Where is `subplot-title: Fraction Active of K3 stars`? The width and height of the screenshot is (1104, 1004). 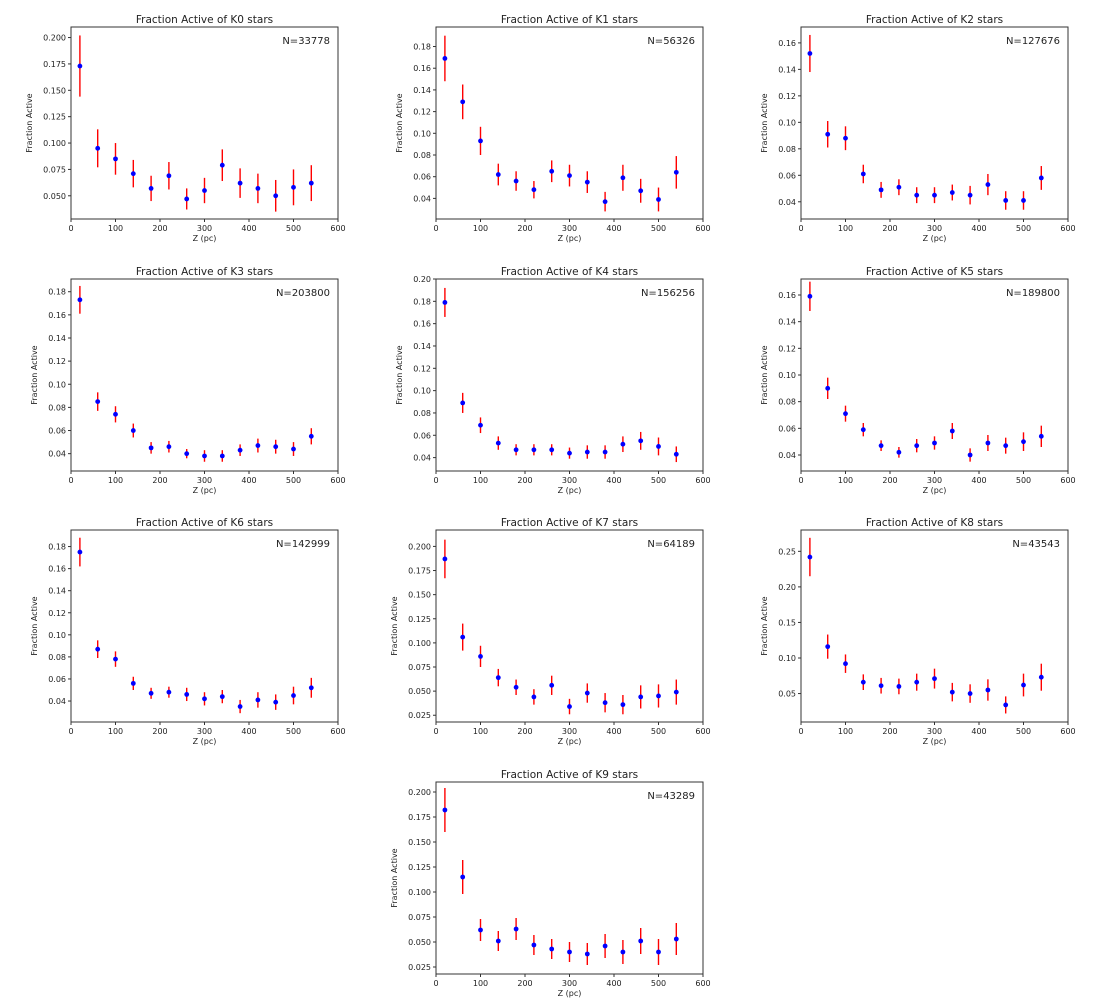
subplot-title: Fraction Active of K3 stars is located at coordinates (204, 272).